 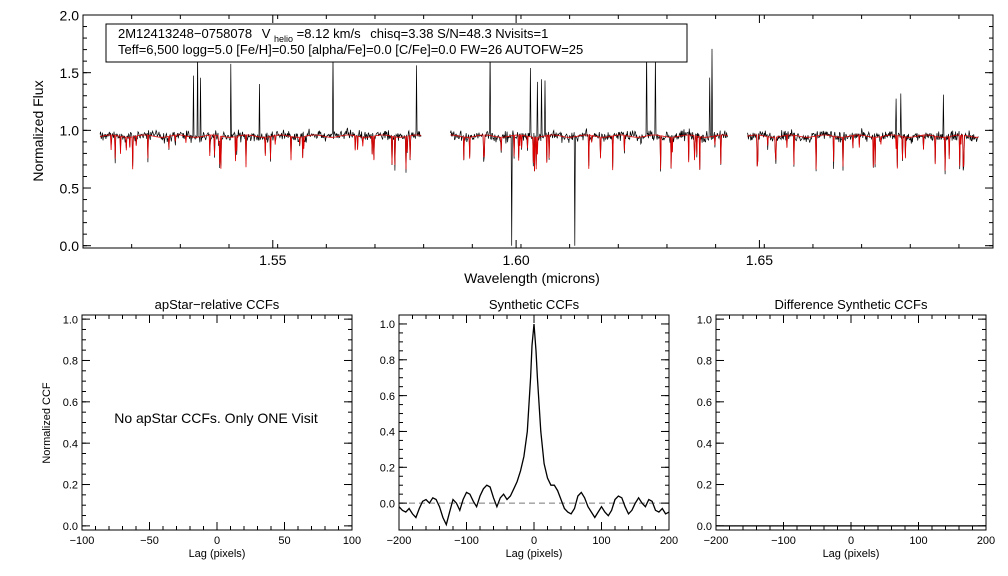 I want to click on spectrum-y-label: Normalized Flux, so click(x=38, y=130).